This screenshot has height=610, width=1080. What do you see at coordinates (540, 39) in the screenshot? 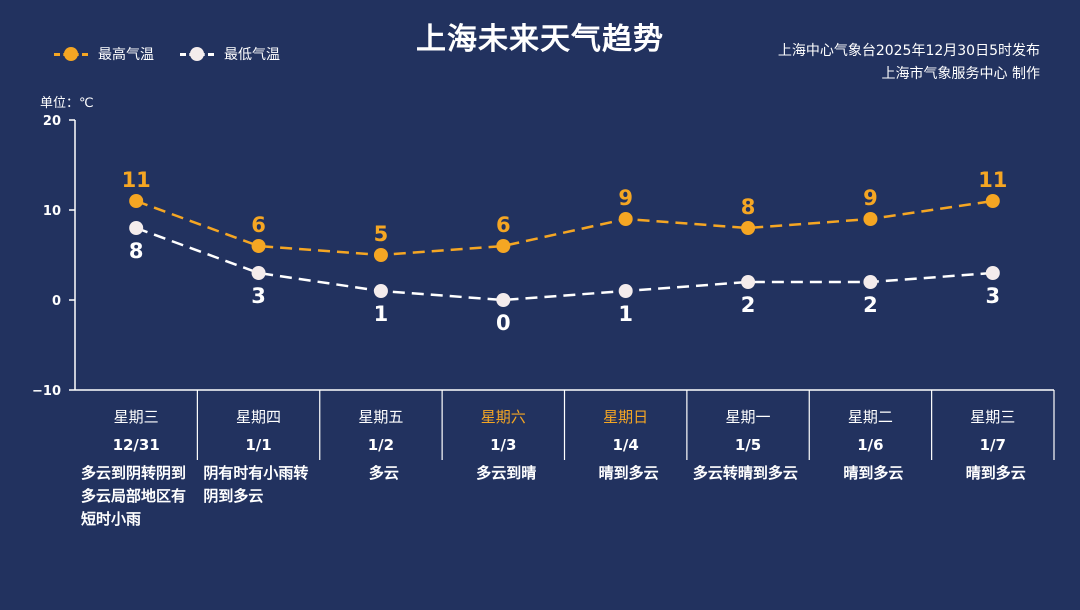
I see `page-title: 上海未来天气趋势` at bounding box center [540, 39].